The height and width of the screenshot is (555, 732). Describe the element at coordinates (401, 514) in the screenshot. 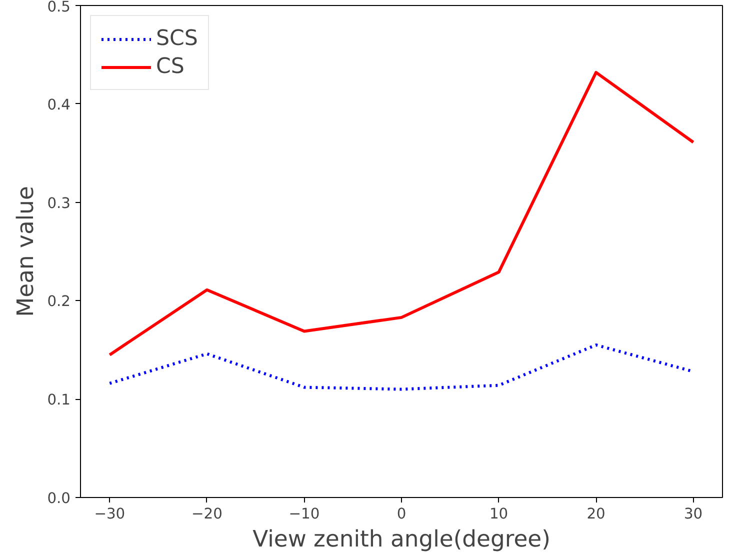

I see `x-tick-label: 0` at that location.